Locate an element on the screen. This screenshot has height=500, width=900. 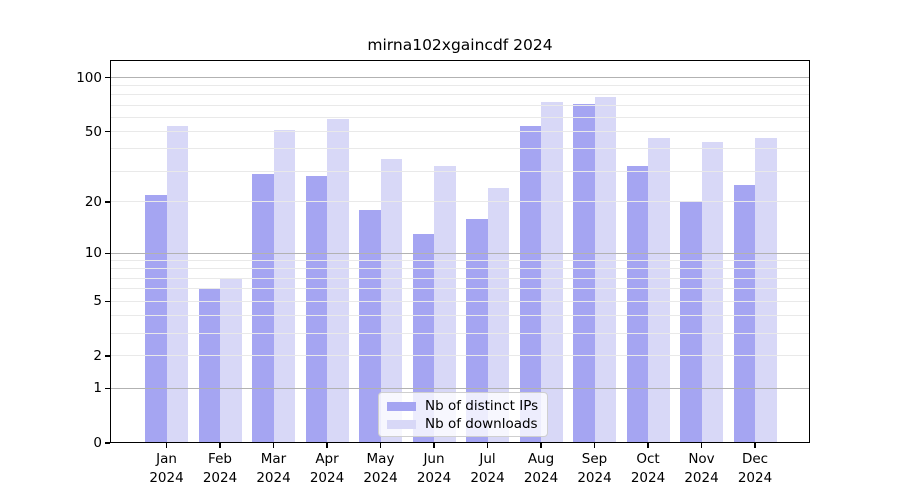
bar-distinct-ips-jun is located at coordinates (423, 338).